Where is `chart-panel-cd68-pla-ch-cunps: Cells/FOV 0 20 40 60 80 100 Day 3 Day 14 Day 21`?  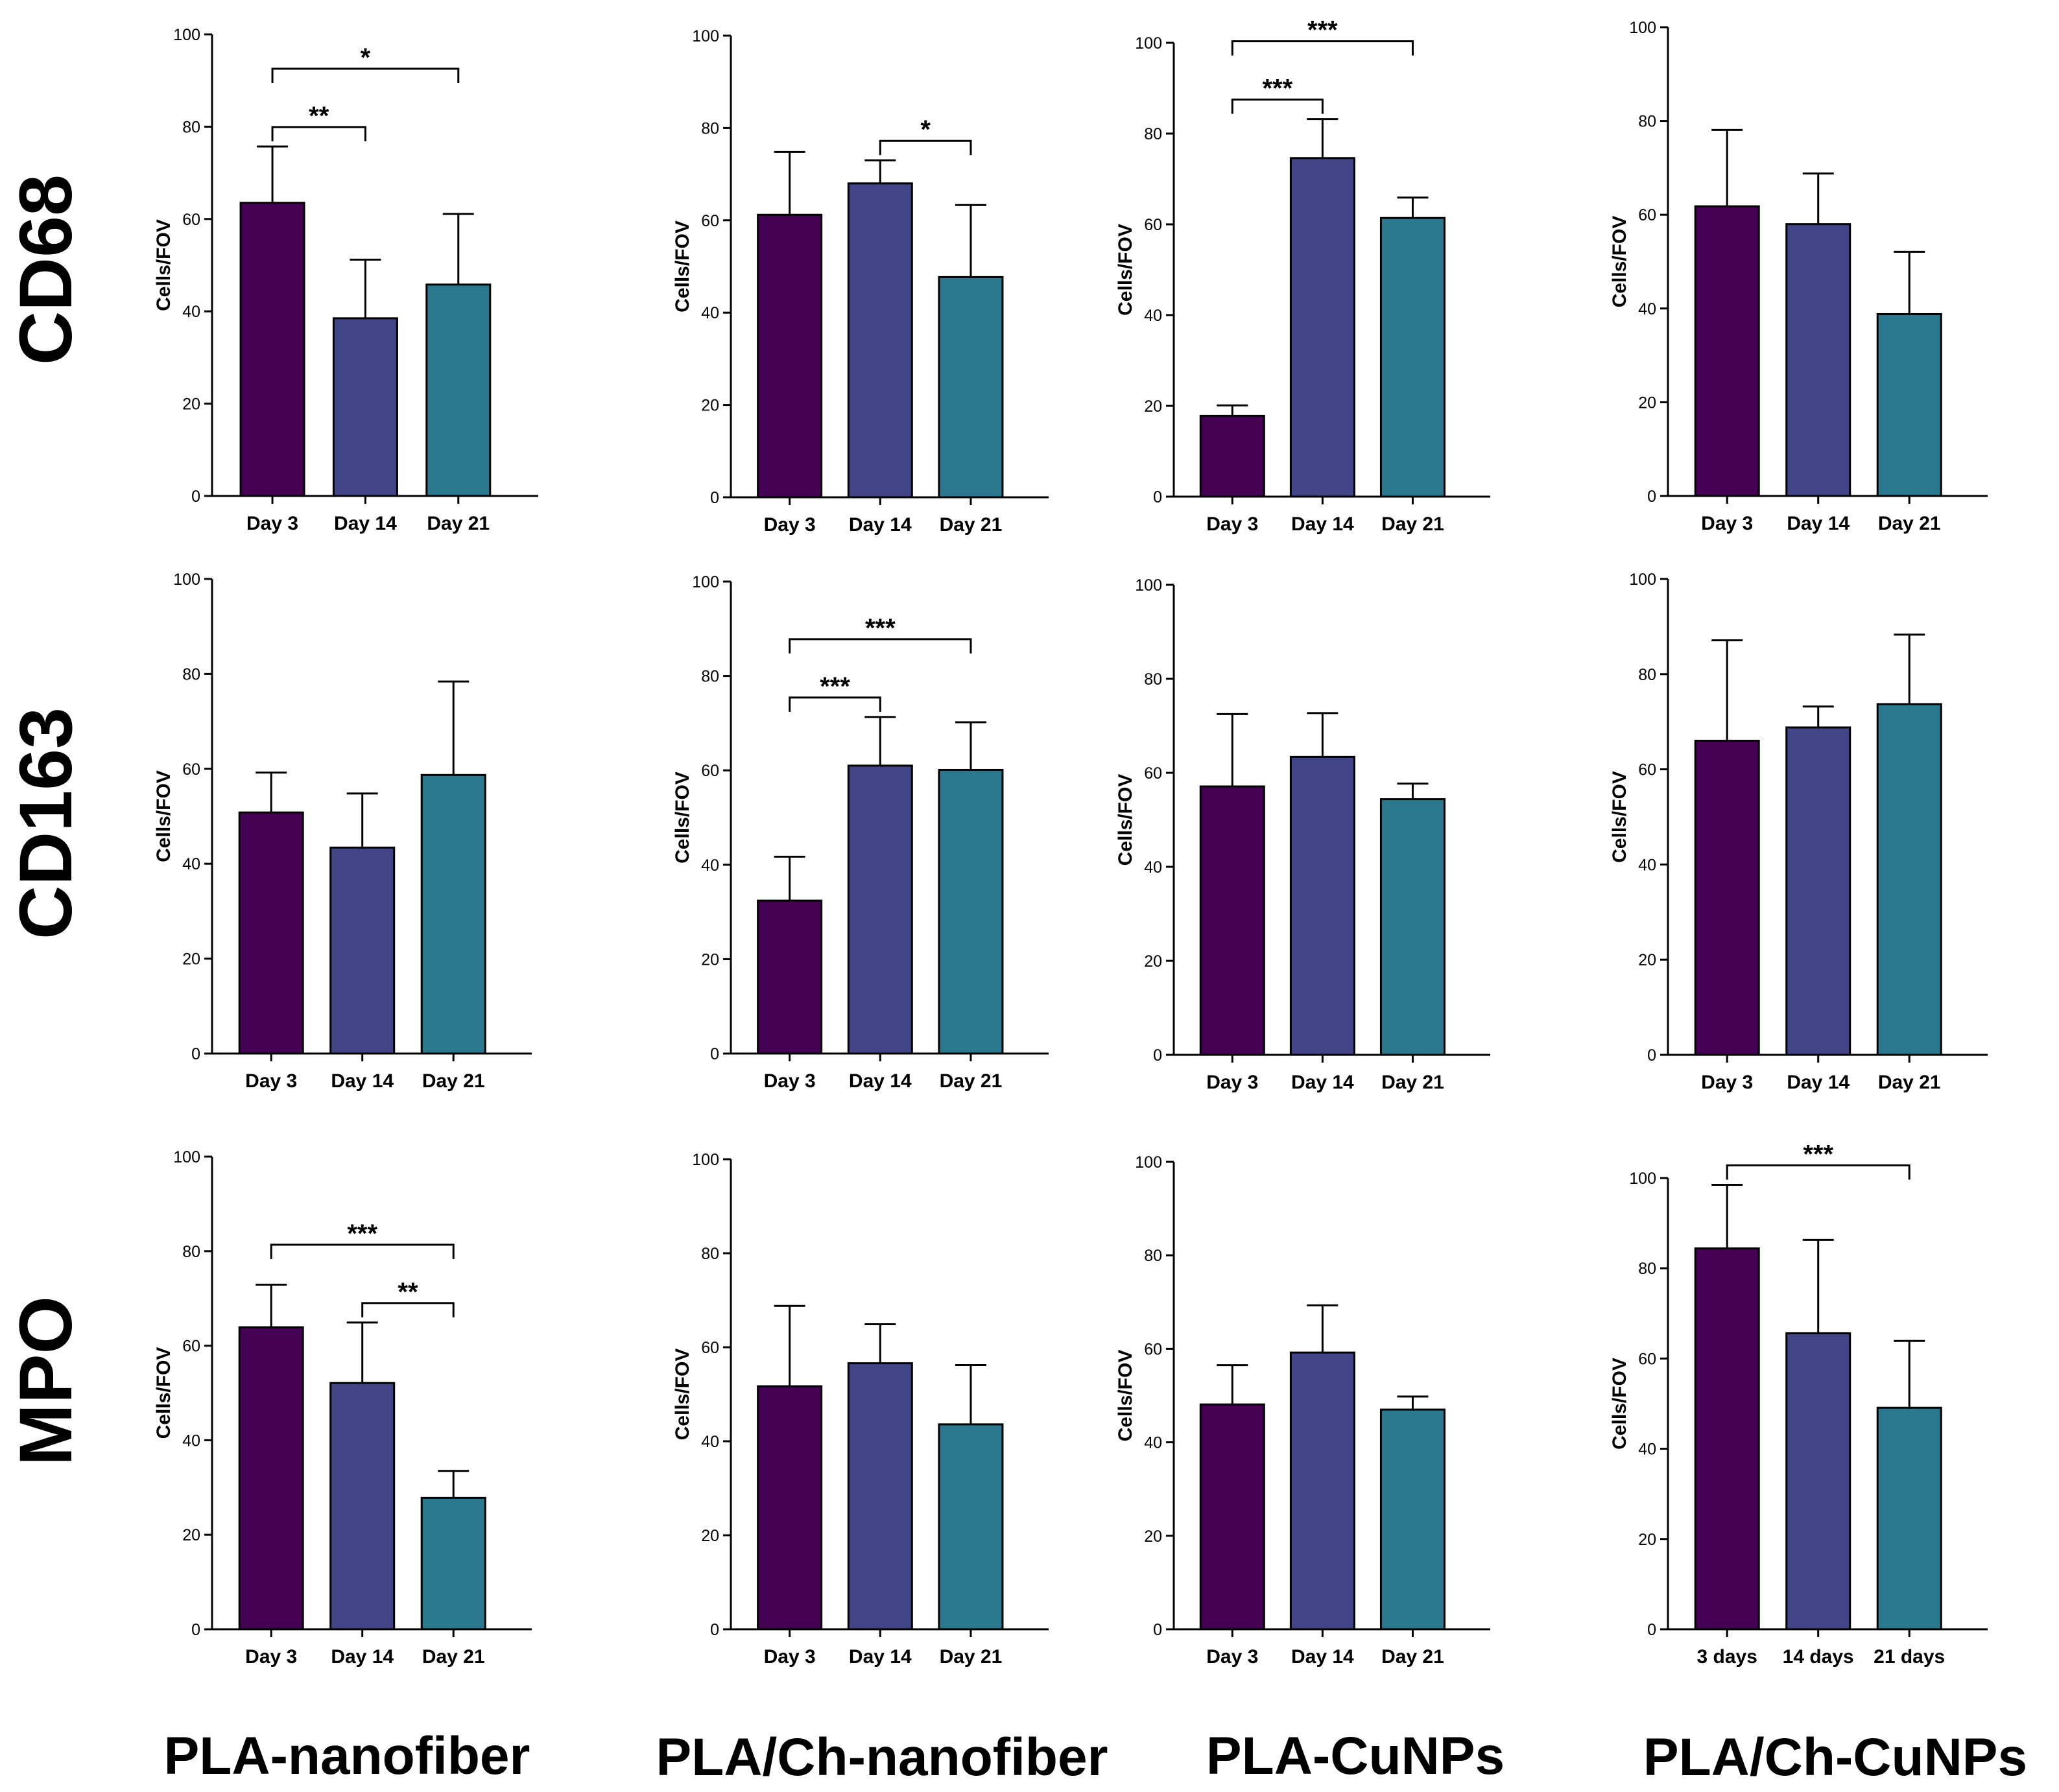 chart-panel-cd68-pla-ch-cunps: Cells/FOV 0 20 40 60 80 100 Day 3 Day 14 Day 21 is located at coordinates (1798, 276).